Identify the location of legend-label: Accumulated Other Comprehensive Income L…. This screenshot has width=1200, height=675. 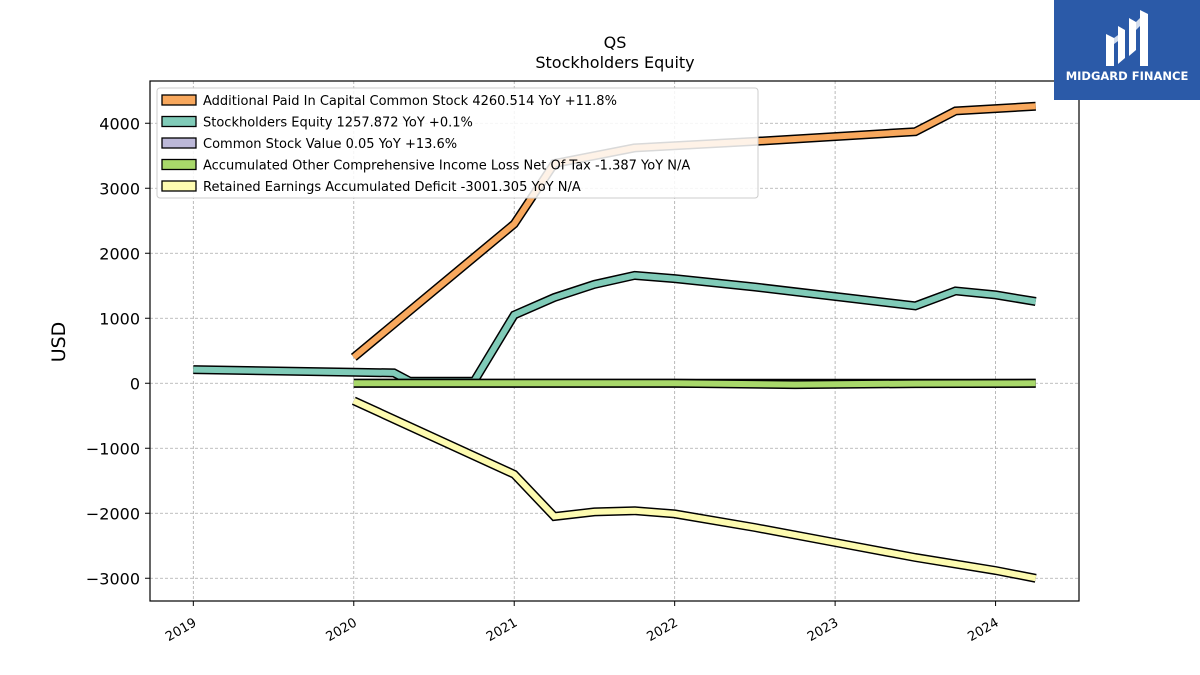
(446, 166).